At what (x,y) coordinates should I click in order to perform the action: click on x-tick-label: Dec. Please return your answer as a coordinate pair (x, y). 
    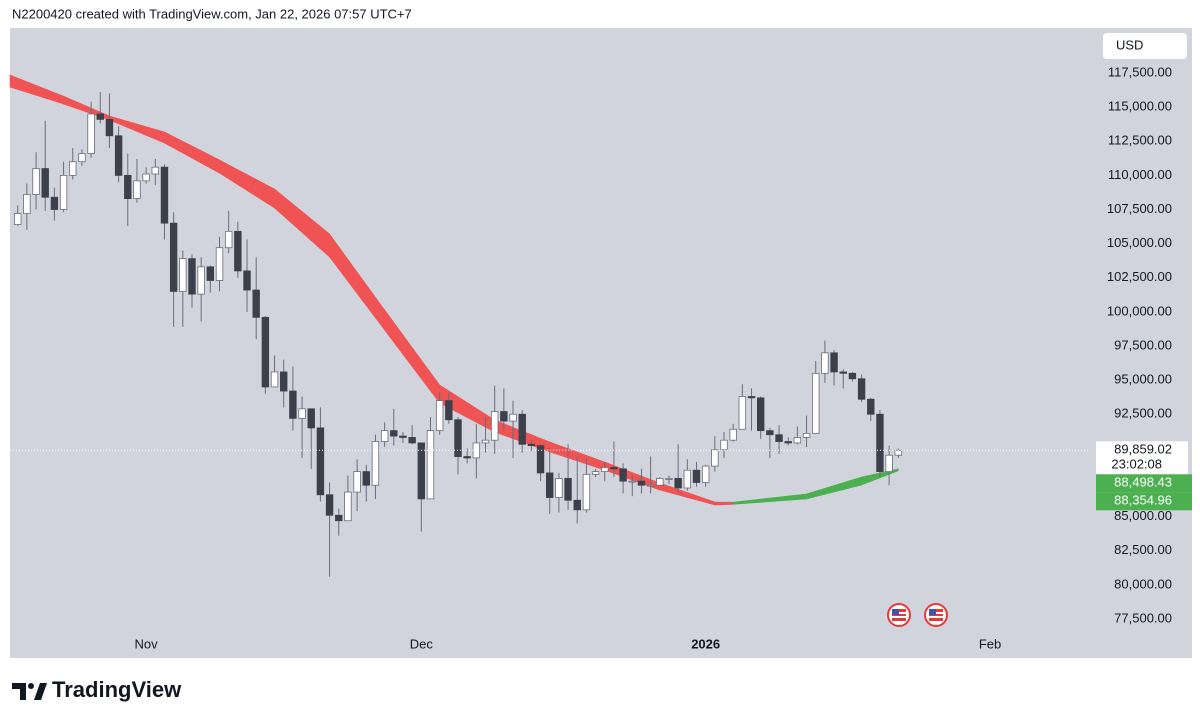
    Looking at the image, I should click on (422, 643).